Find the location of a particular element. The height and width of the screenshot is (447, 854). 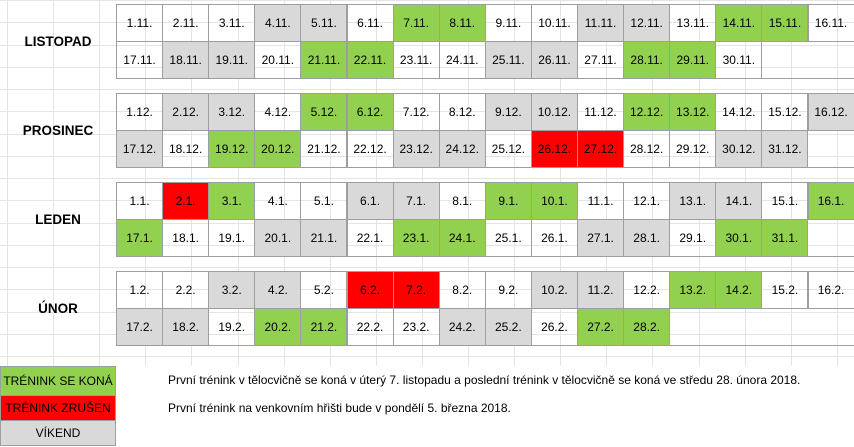

day-cell: 2.2. is located at coordinates (186, 290).